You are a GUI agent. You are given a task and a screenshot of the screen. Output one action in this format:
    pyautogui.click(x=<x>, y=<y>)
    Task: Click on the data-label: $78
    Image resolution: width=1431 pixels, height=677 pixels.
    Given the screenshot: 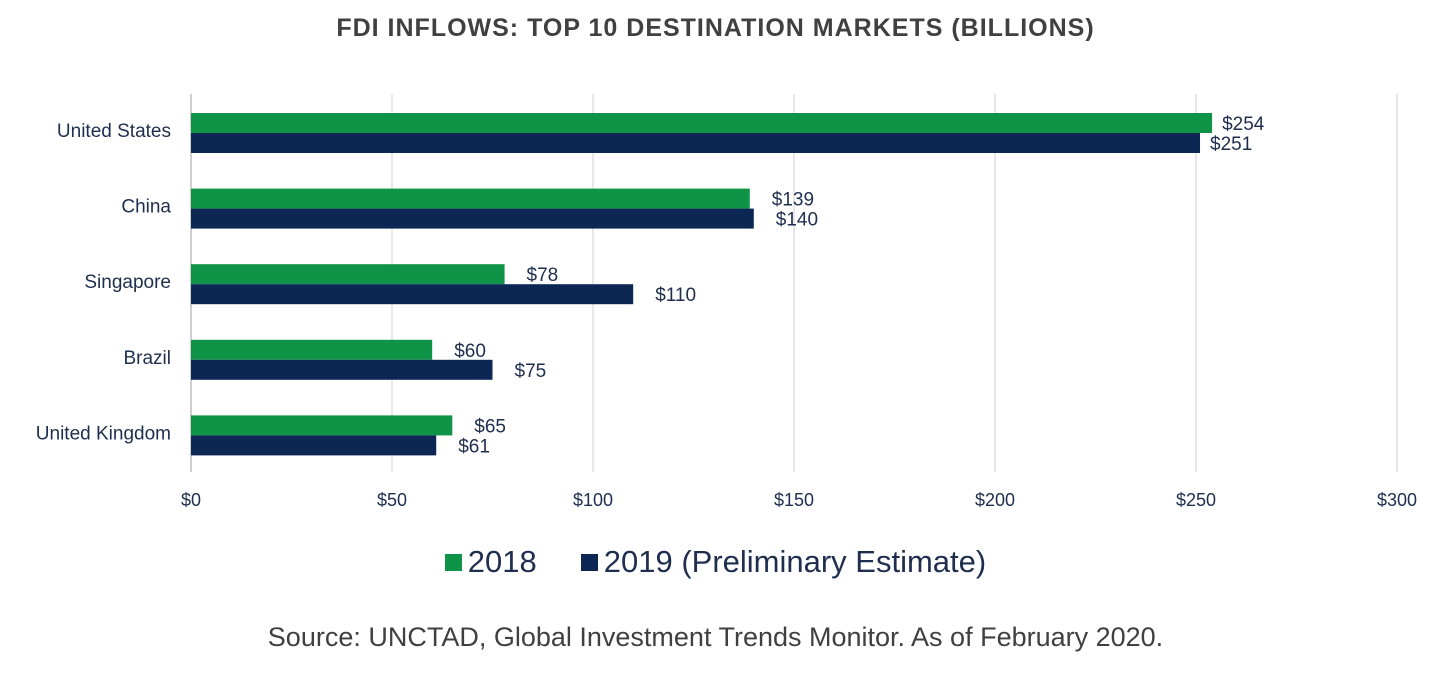 What is the action you would take?
    pyautogui.click(x=543, y=275)
    